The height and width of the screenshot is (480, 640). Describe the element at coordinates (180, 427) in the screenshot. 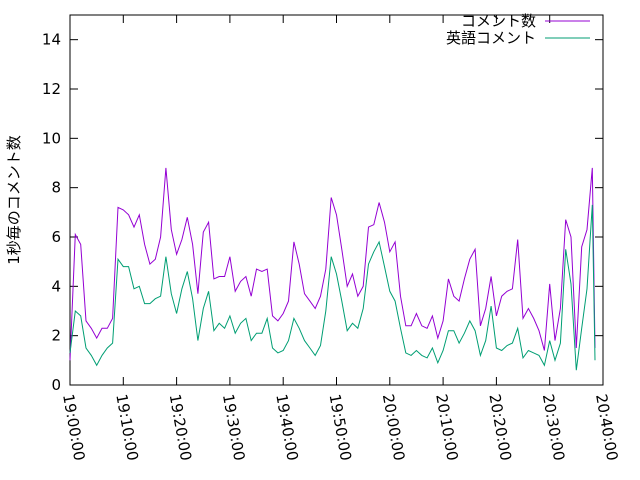

I see `x-tick-label: 19:20:00` at that location.